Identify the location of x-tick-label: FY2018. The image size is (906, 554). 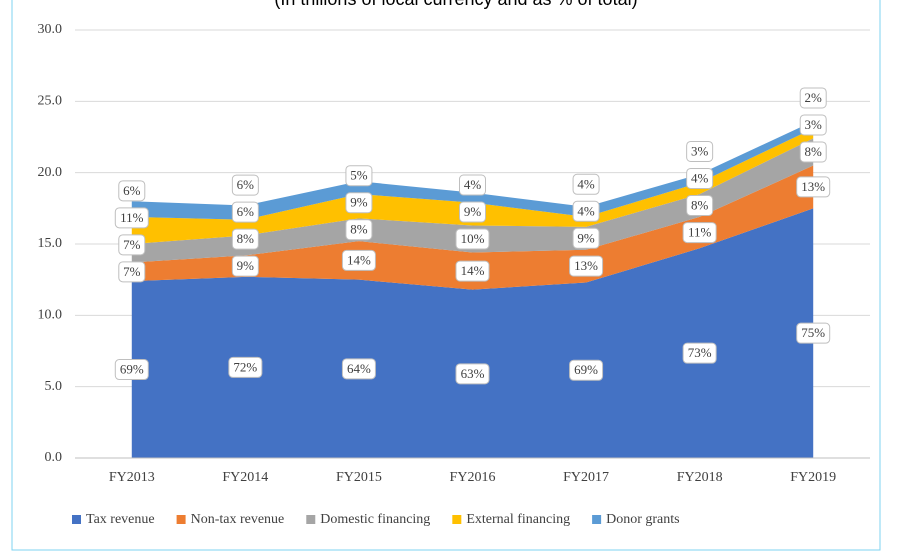
(700, 477).